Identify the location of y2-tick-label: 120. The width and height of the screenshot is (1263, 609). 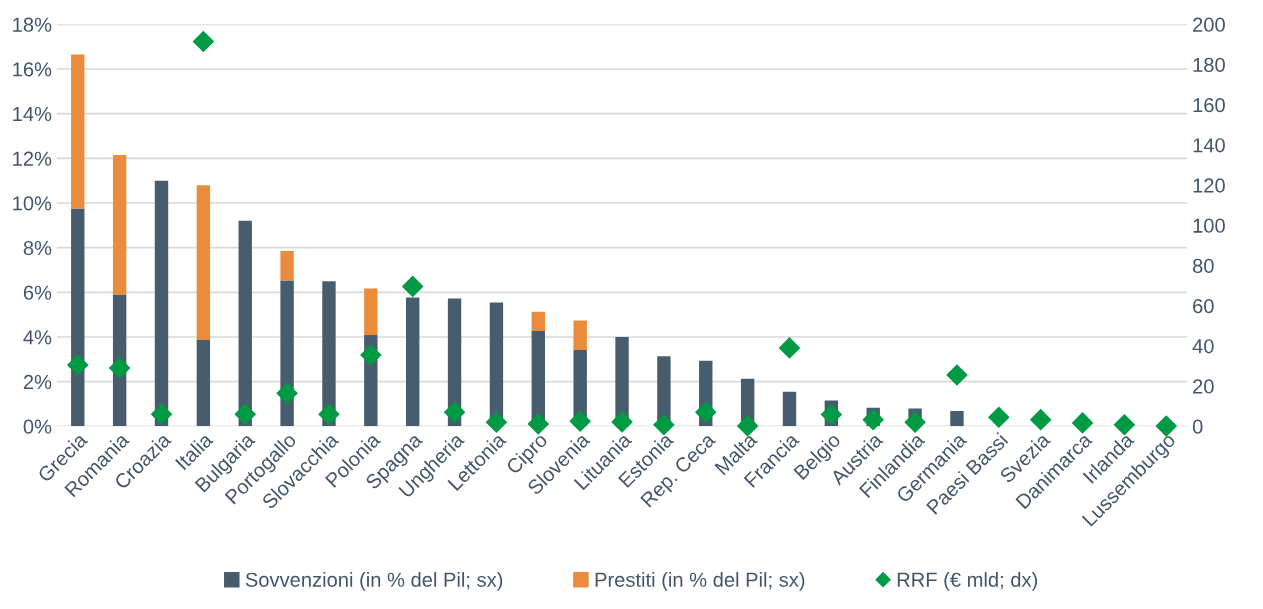
(1209, 185).